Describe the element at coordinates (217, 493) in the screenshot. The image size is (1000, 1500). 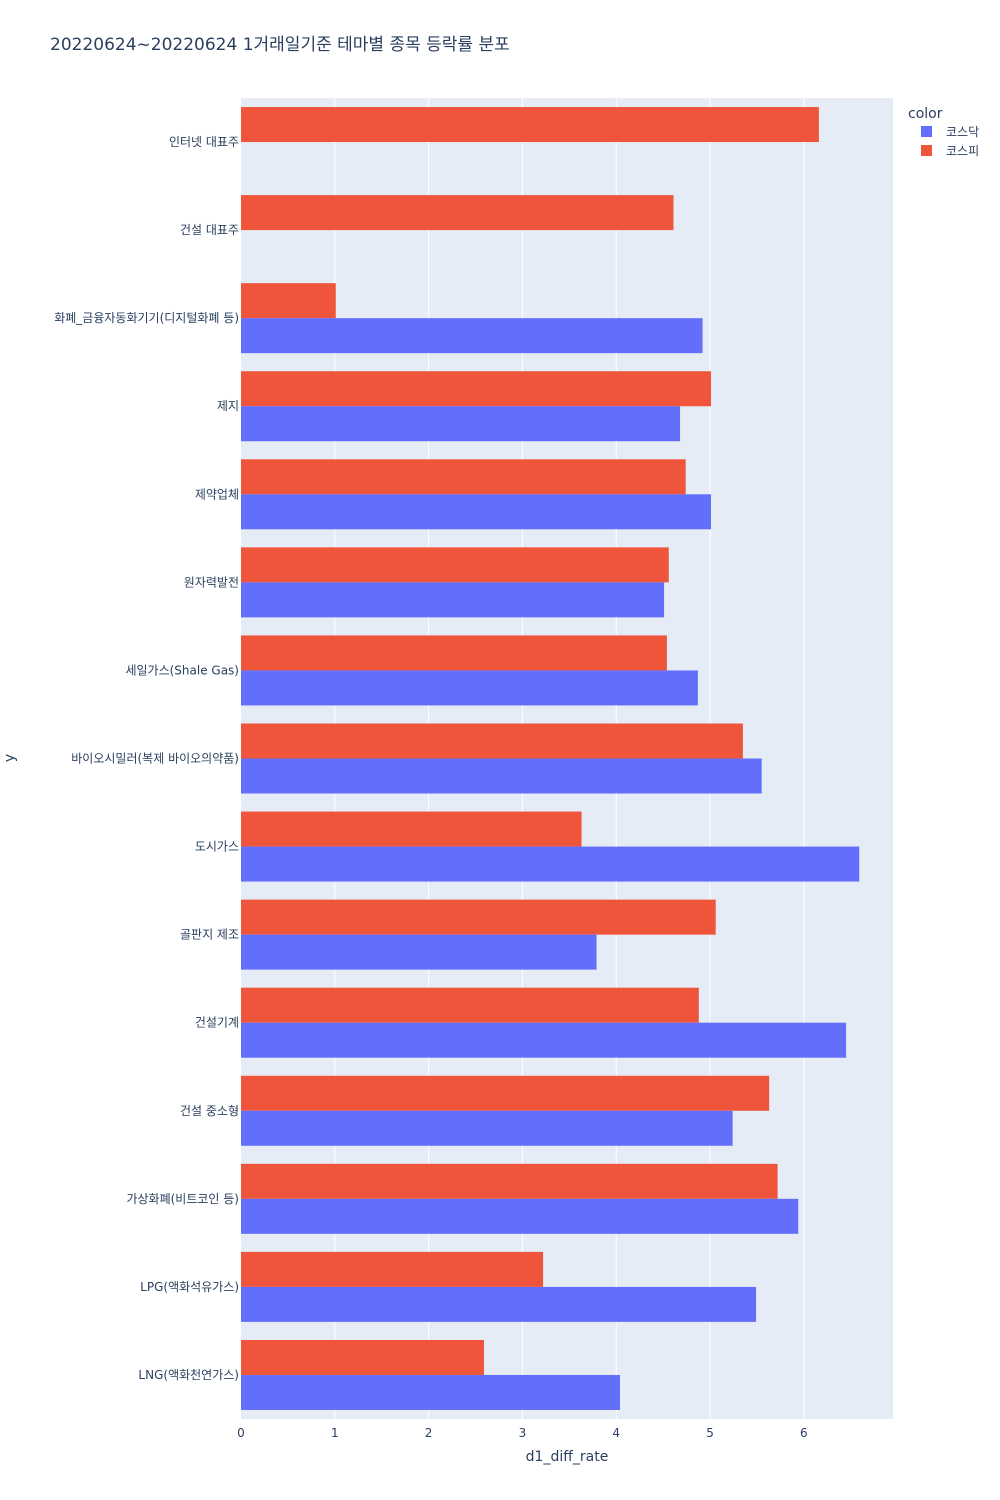
I see `y-tick-label: 제약업체` at that location.